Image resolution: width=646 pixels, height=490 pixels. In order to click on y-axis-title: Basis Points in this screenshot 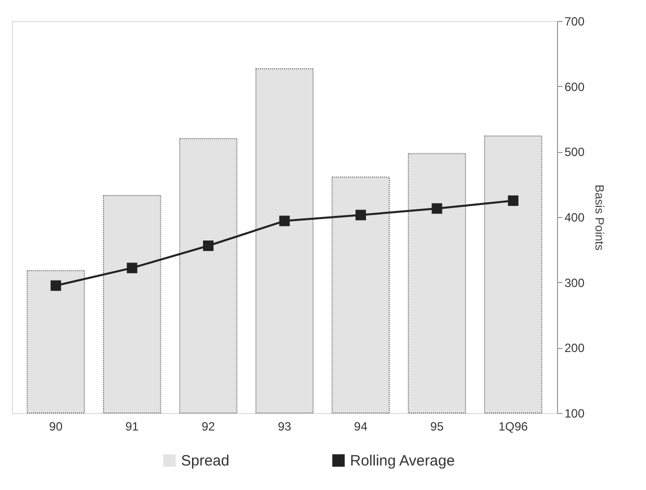, I will do `click(599, 217)`.